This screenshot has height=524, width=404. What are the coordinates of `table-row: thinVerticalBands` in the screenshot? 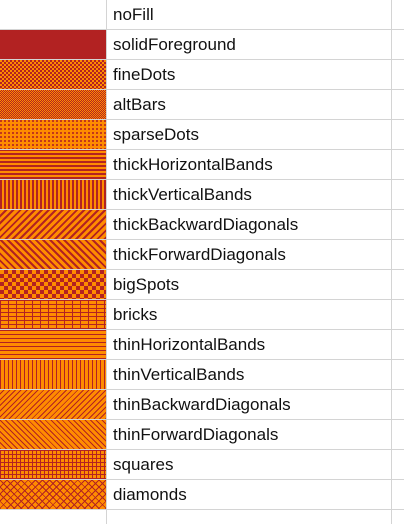 It's located at (202, 375).